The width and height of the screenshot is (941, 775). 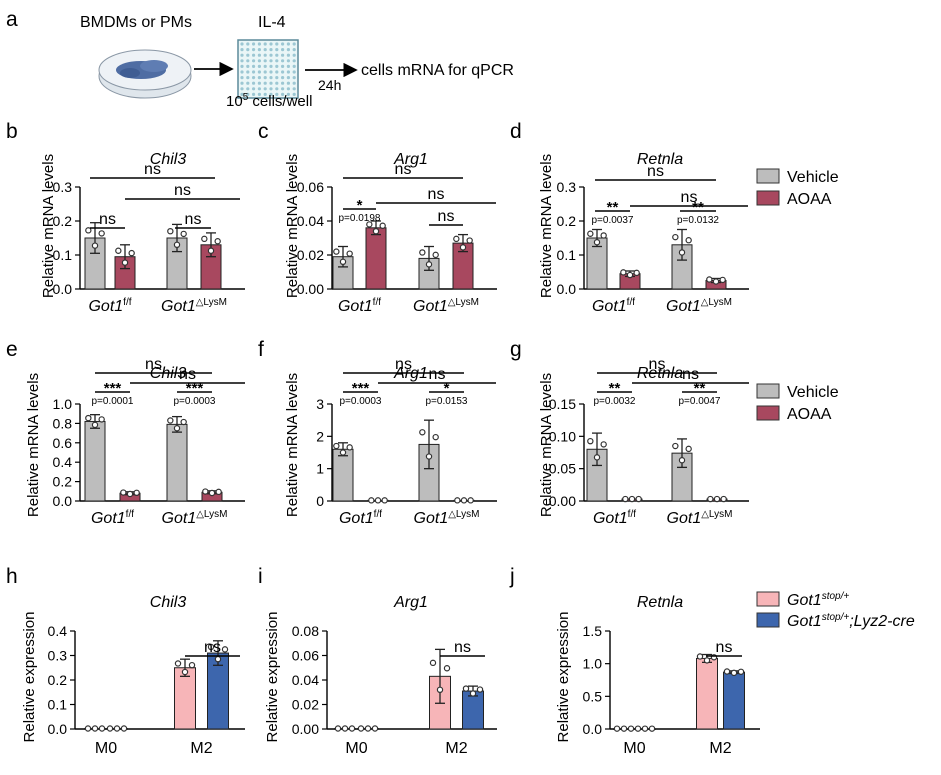 What do you see at coordinates (113, 401) in the screenshot?
I see `p-value-label: p=0.0001` at bounding box center [113, 401].